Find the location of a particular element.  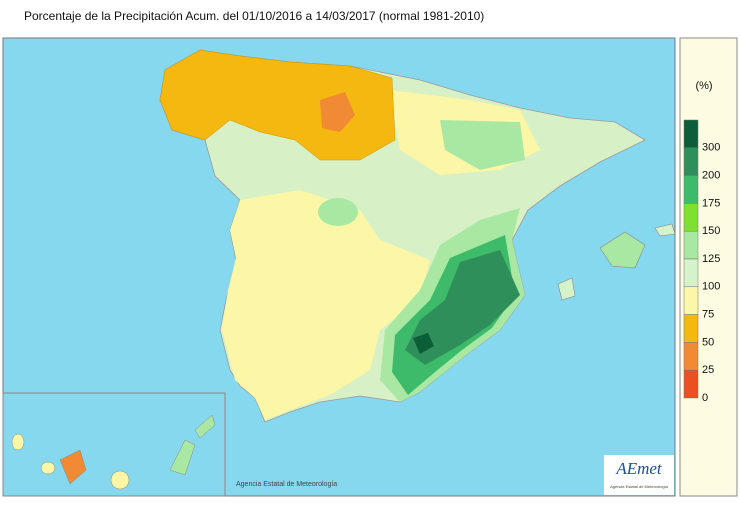

legend-label: 75 is located at coordinates (708, 315).